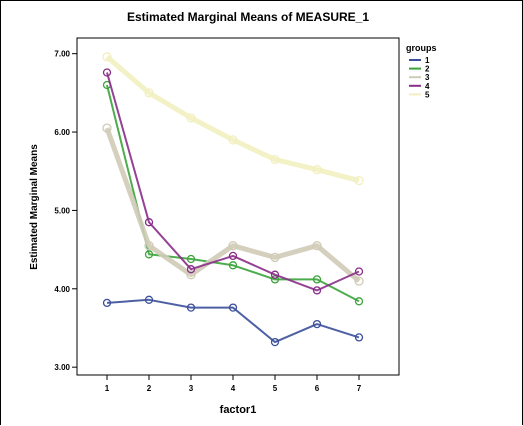 This screenshot has height=426, width=523. Describe the element at coordinates (317, 388) in the screenshot. I see `x-tick-label: 6` at that location.